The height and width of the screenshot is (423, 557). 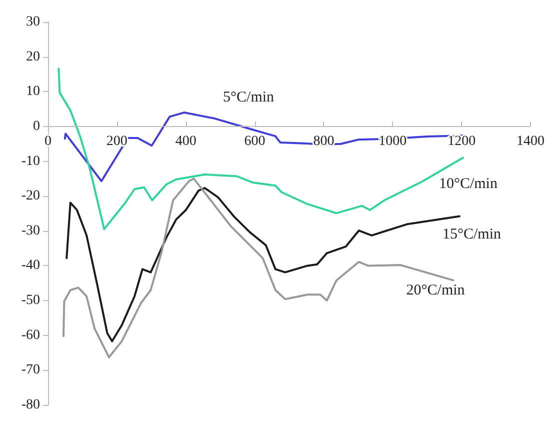 What do you see at coordinates (249, 98) in the screenshot?
I see `series-label: 5°C/min` at bounding box center [249, 98].